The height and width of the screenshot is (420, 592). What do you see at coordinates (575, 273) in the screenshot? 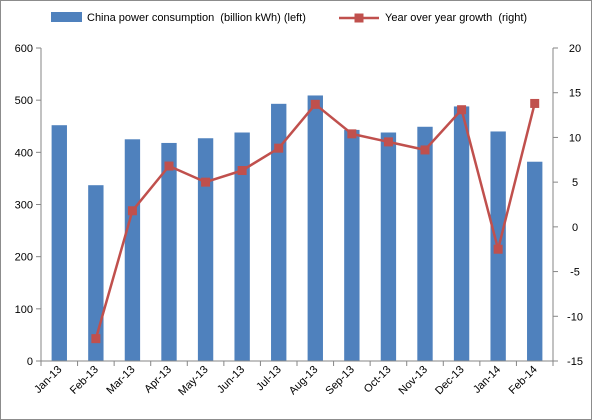
I see `right-axis-tick-label: -5` at bounding box center [575, 273].